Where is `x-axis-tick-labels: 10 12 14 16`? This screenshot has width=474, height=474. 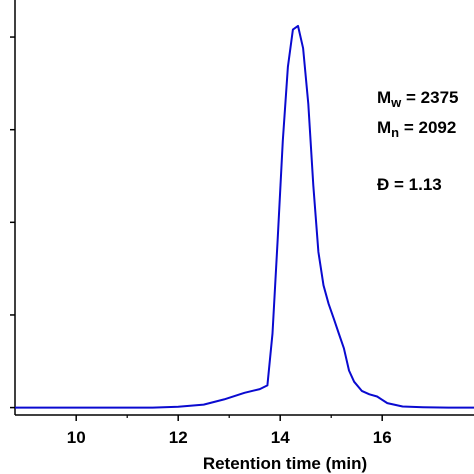
x-axis-tick-labels: 10 12 14 16 is located at coordinates (229, 437).